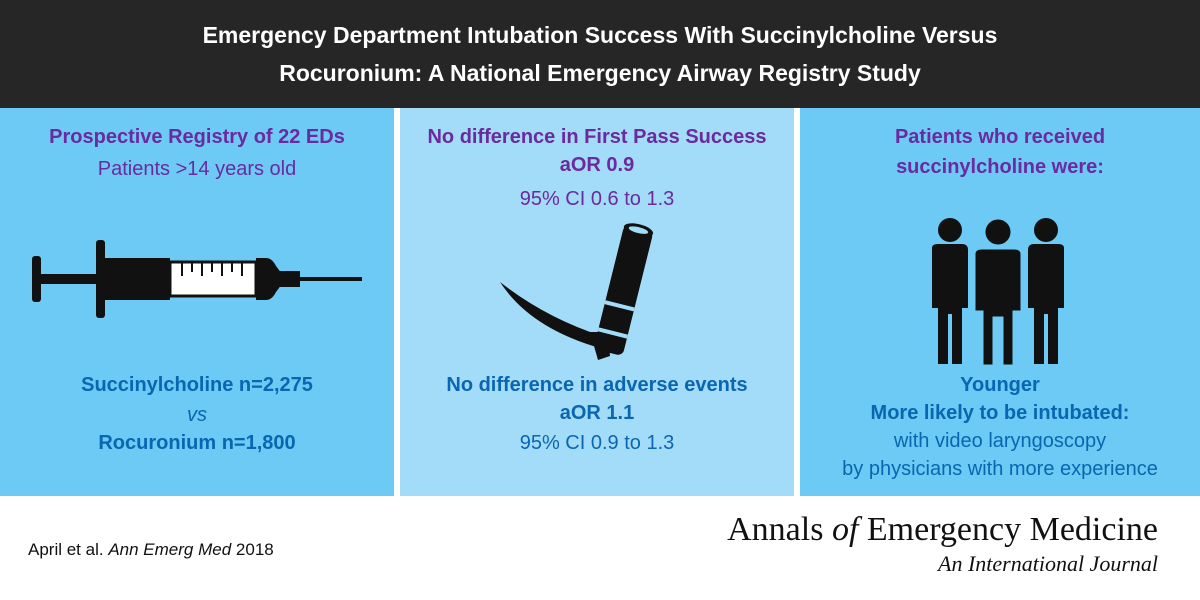  What do you see at coordinates (254, 549) in the screenshot?
I see `citation-year: 2018` at bounding box center [254, 549].